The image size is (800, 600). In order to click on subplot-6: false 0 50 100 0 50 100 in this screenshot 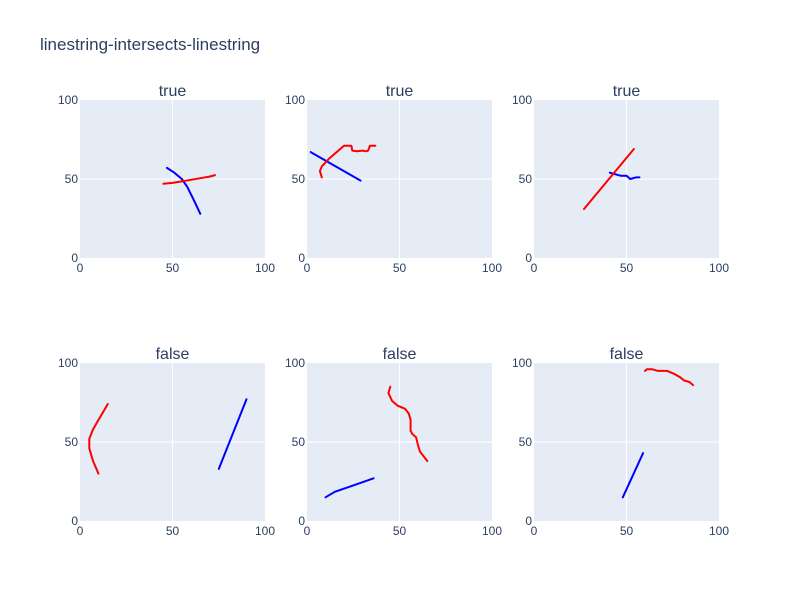, I will do `click(620, 442)`.